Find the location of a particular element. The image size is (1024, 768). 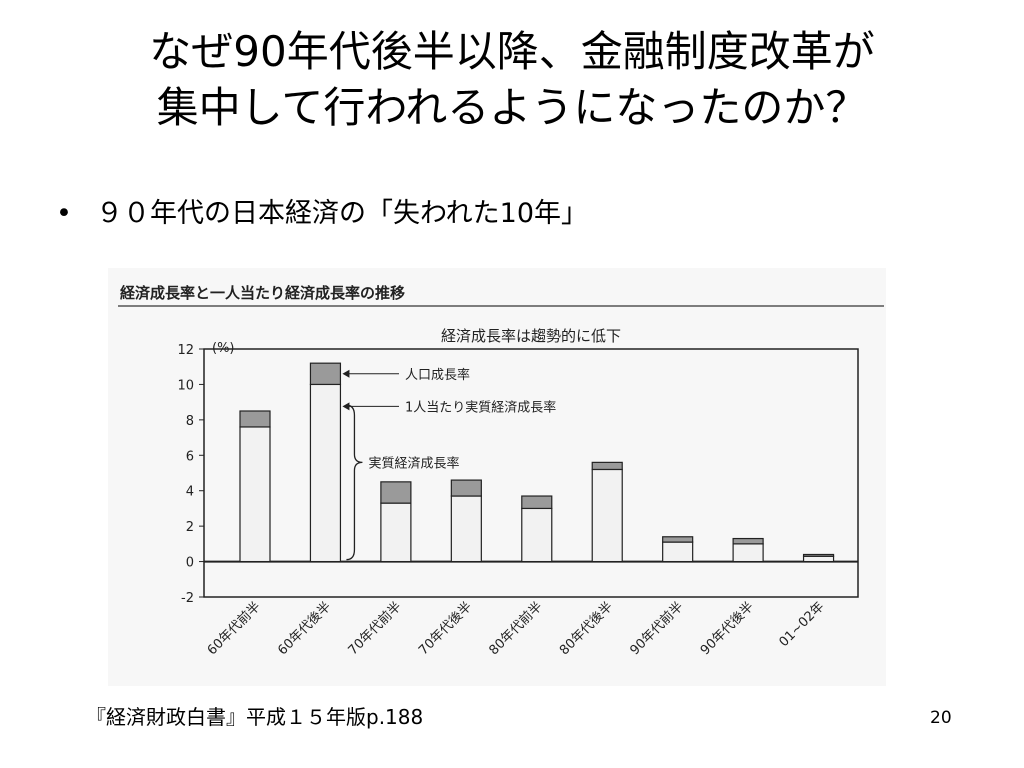

slide-title-line-2: 集中して行われるようになったのか？ is located at coordinates (512, 107).